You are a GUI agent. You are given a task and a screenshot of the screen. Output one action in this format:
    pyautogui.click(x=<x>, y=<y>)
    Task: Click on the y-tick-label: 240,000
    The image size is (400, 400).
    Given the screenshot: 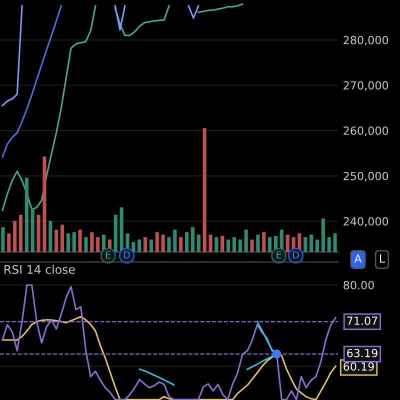 What is the action you would take?
    pyautogui.click(x=366, y=222)
    